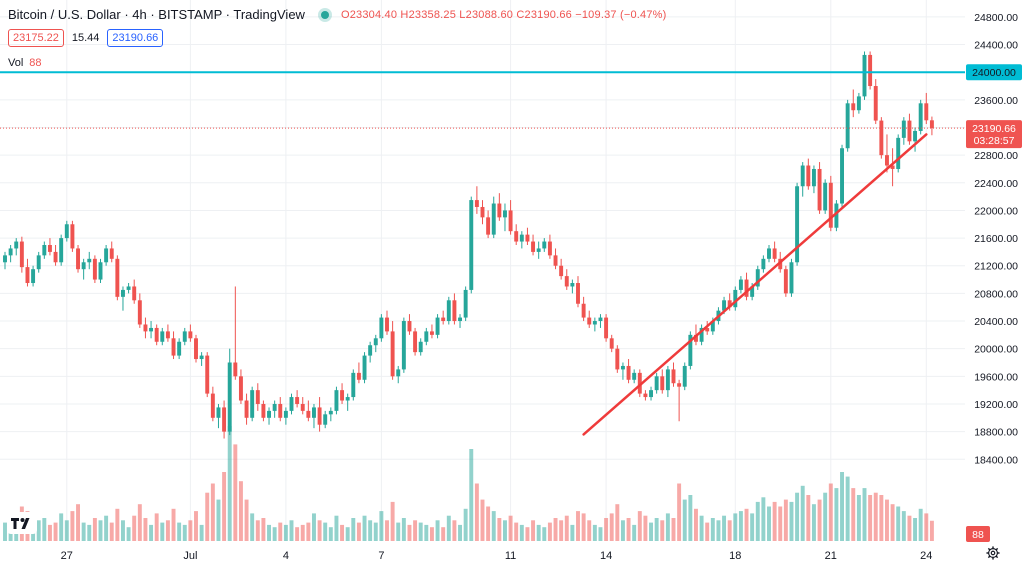 This screenshot has width=1024, height=564. I want to click on settings-gear-icon, so click(993, 553).